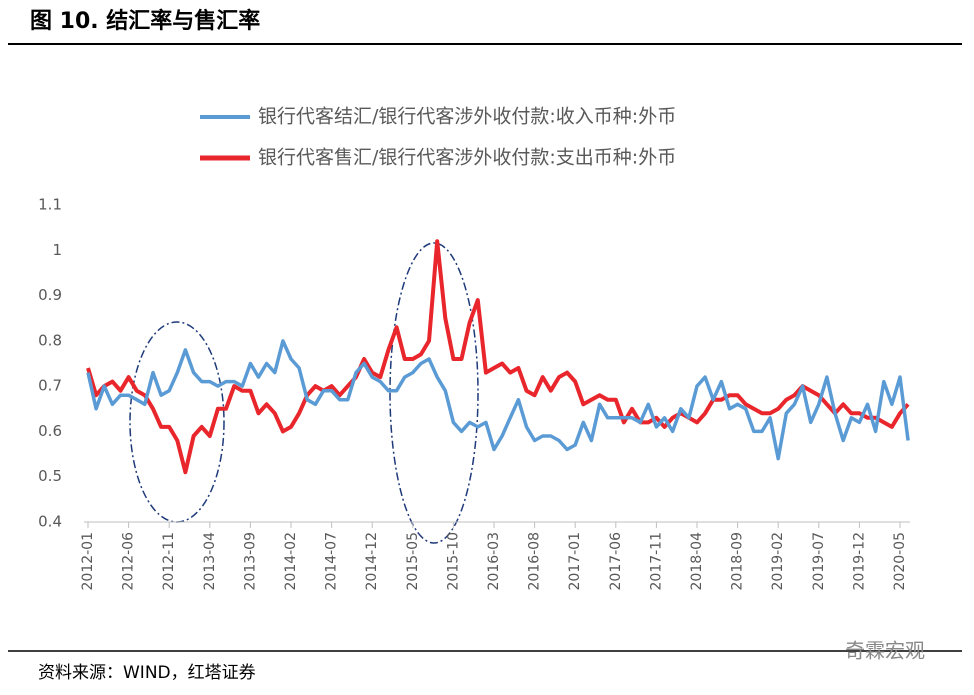  Describe the element at coordinates (50, 522) in the screenshot. I see `y-tick-label: 0.4` at that location.